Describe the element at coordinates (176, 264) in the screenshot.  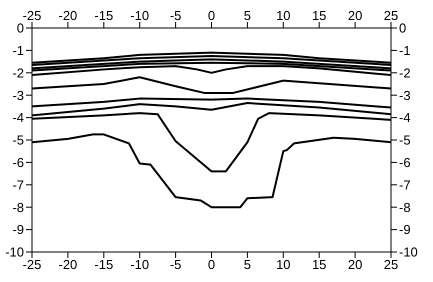
I see `x2-tick-label: -5` at that location.